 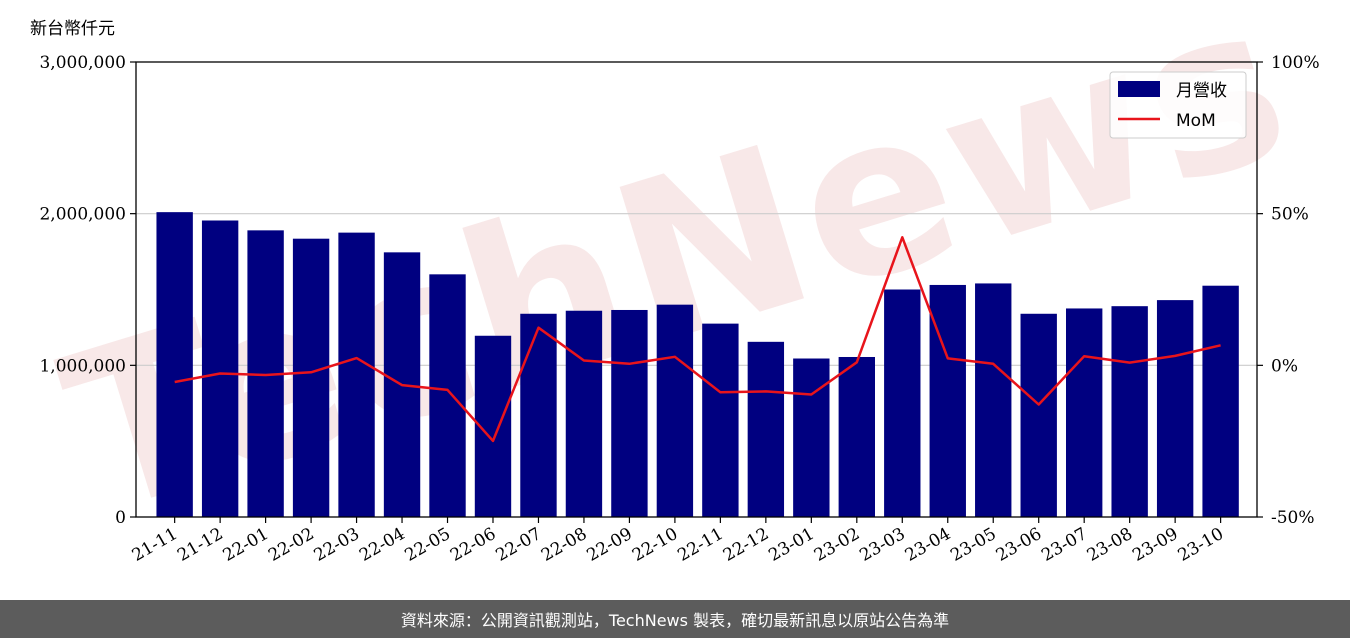 I want to click on x-tick-label-23-07: 23-07, so click(x=1064, y=545).